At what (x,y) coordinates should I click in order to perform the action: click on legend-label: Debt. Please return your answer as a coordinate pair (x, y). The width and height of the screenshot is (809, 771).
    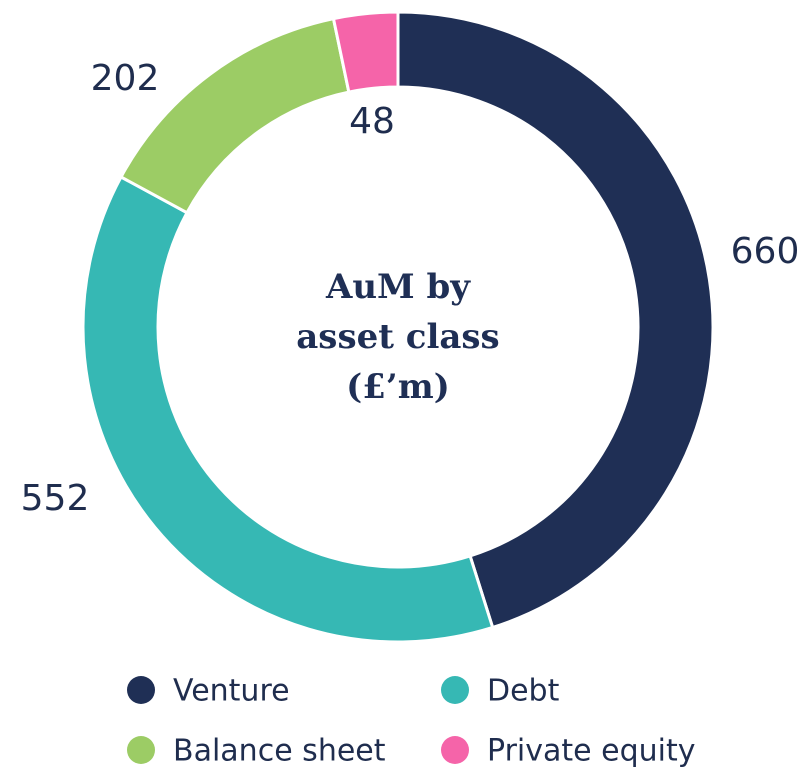
    Looking at the image, I should click on (523, 691).